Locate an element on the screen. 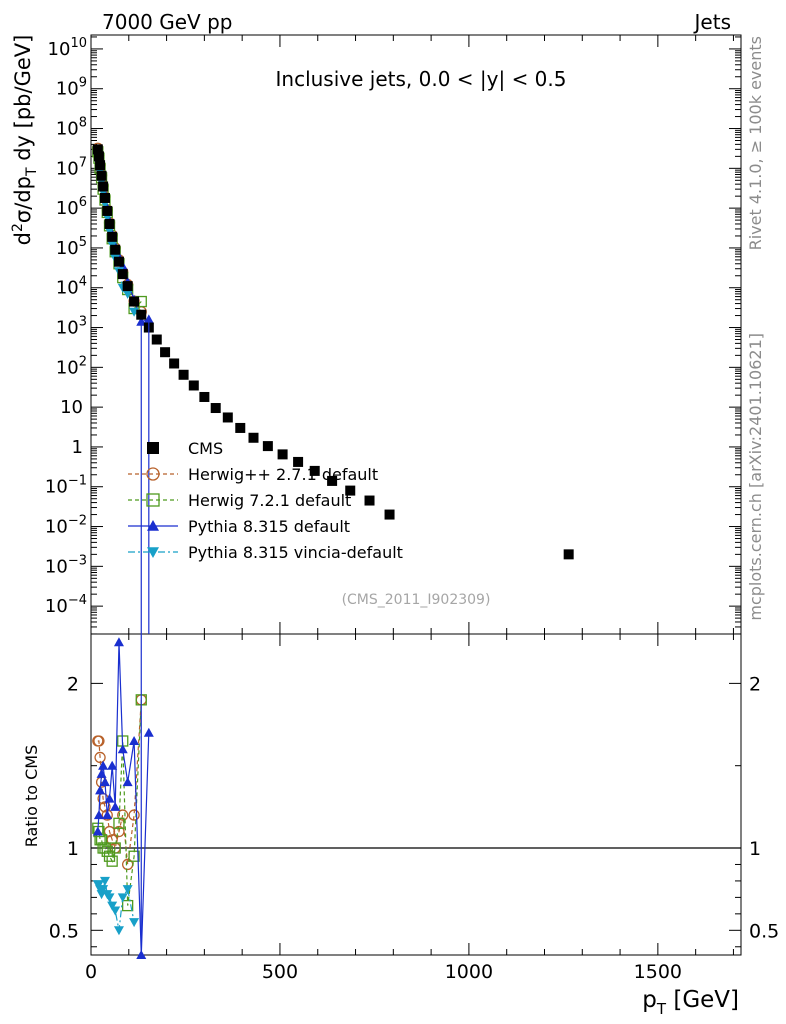 This screenshot has height=1024, width=786. y-tick-label: 10⁶ is located at coordinates (71, 207).